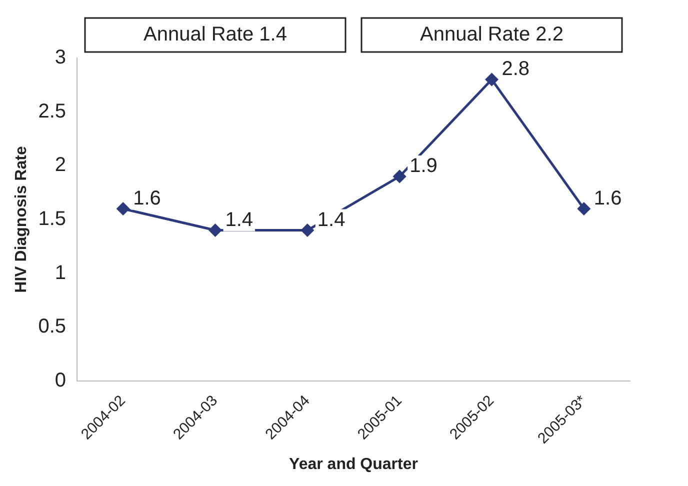 The height and width of the screenshot is (486, 688). Describe the element at coordinates (60, 165) in the screenshot. I see `y-tick-label: 2` at that location.